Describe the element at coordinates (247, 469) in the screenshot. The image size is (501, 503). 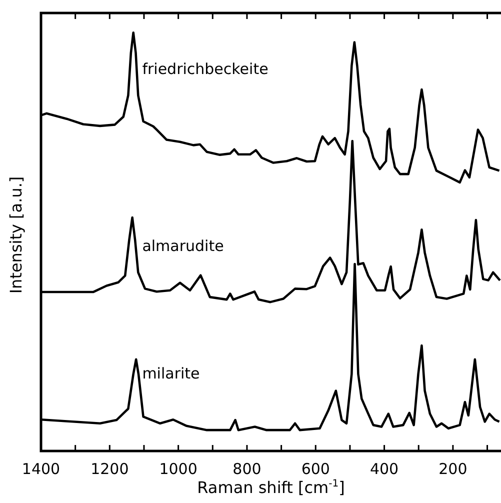
I see `x-tick-label: 800` at that location.